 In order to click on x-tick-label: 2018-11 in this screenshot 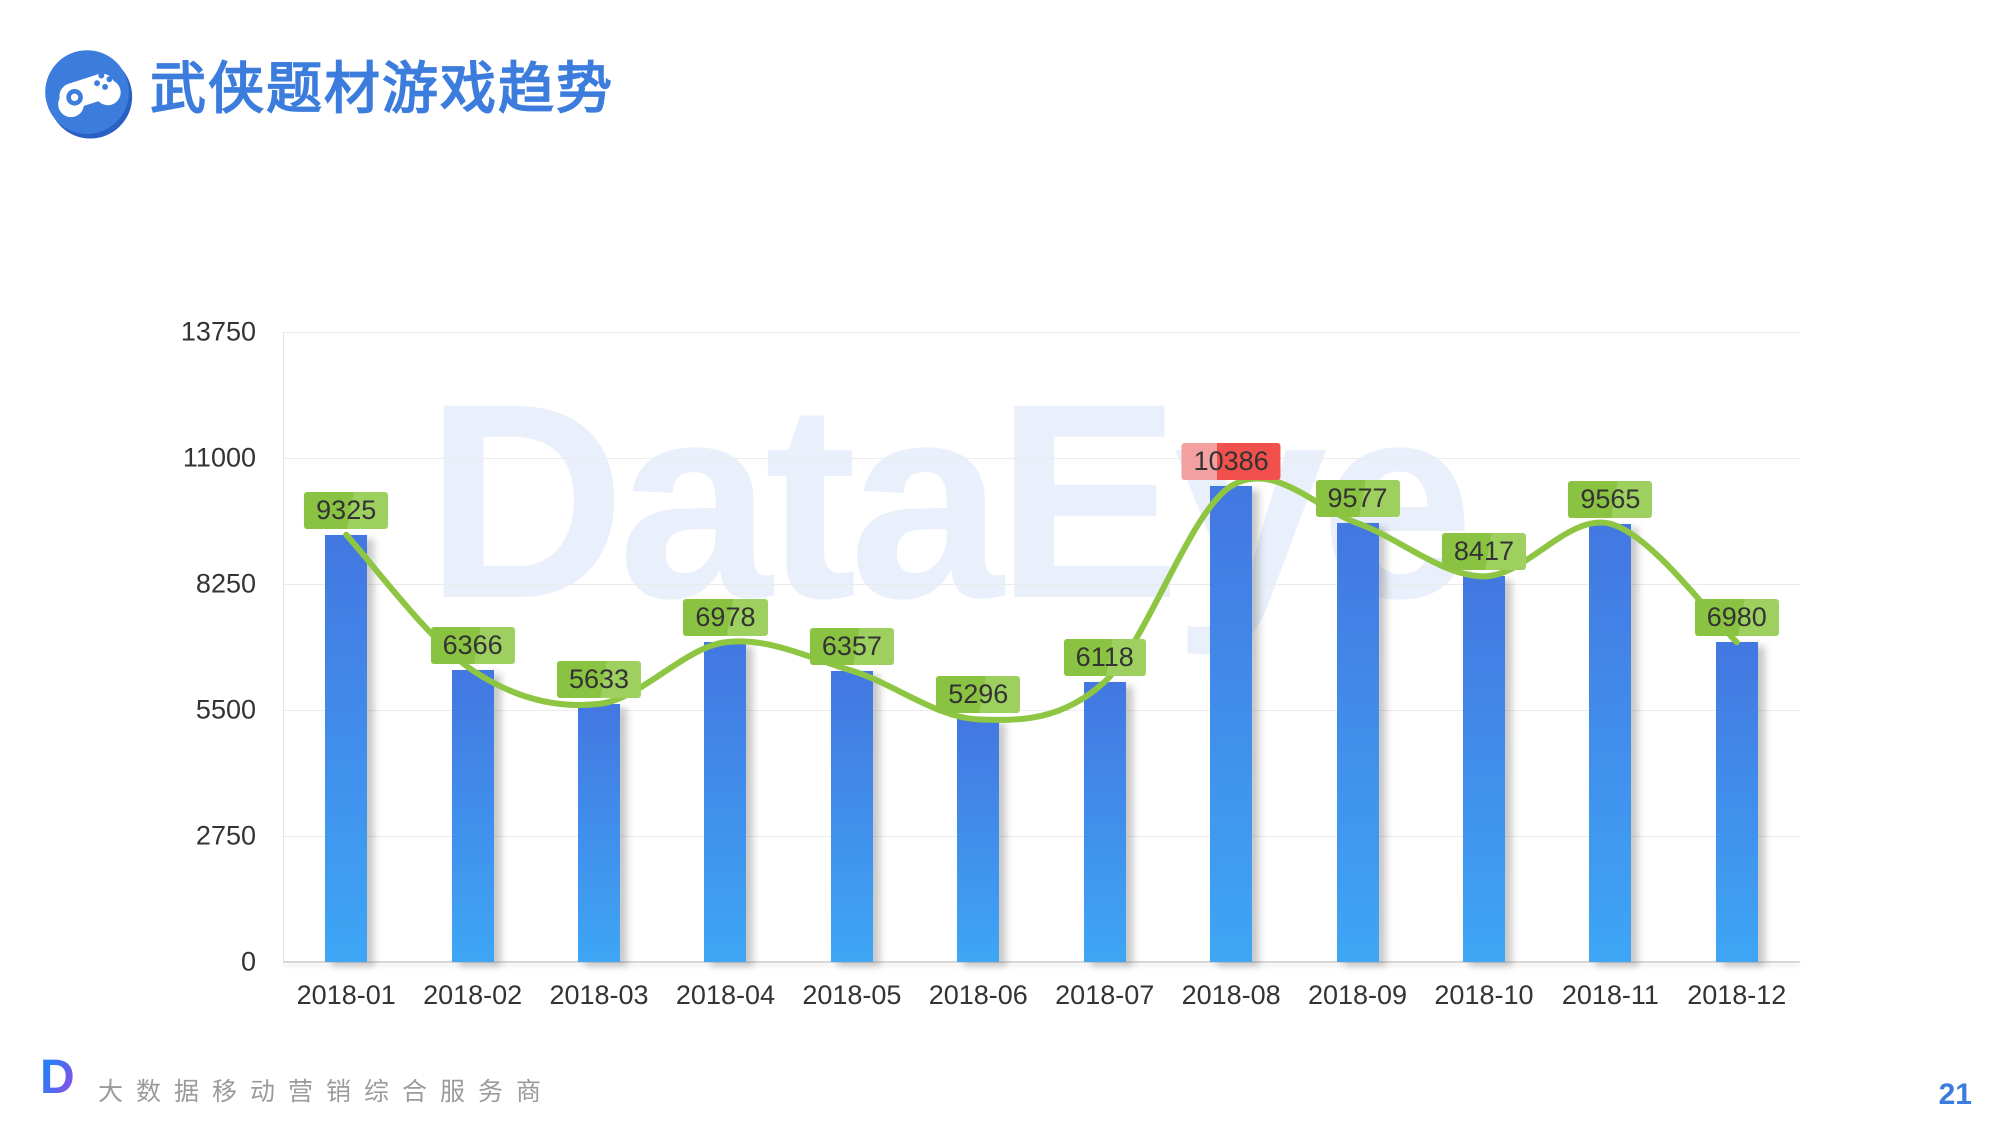, I will do `click(1610, 995)`.